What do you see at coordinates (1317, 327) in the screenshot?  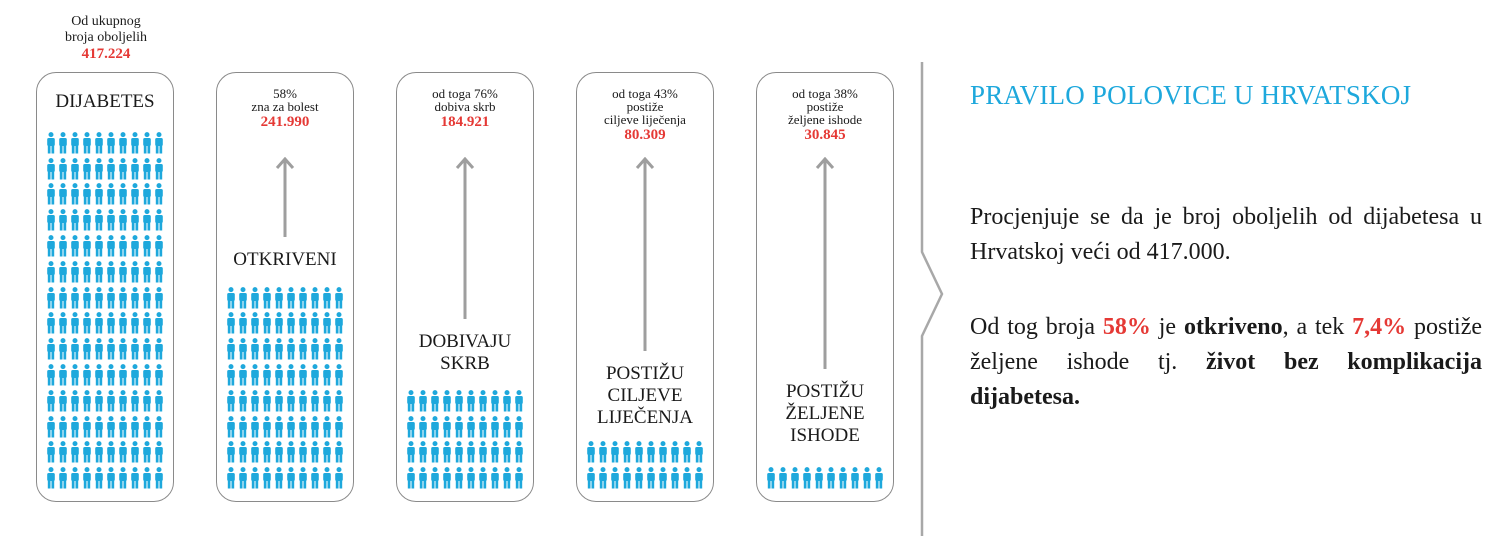 I see `summary-text-3: , a tek` at bounding box center [1317, 327].